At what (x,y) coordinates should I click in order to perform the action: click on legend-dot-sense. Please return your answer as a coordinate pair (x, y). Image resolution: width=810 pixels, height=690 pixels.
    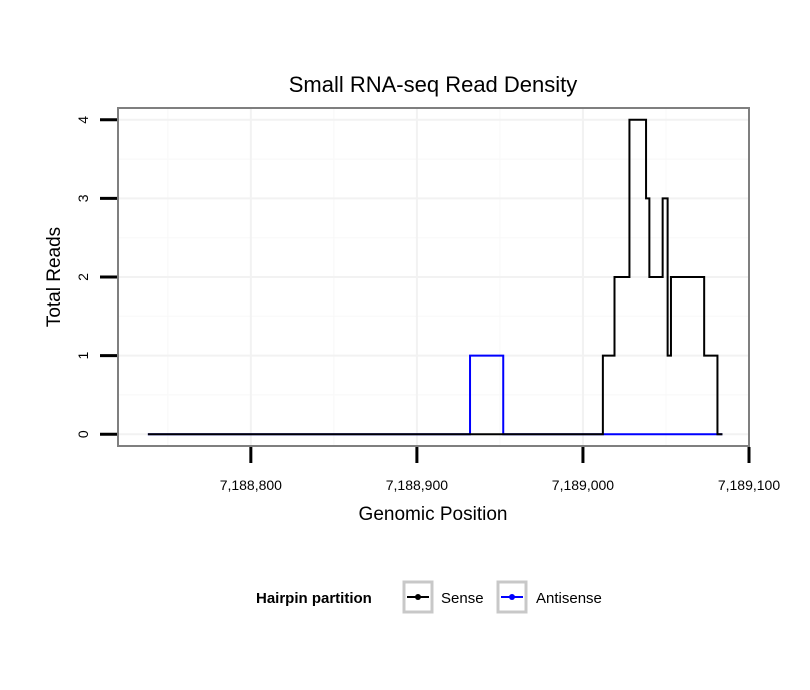
    Looking at the image, I should click on (418, 597).